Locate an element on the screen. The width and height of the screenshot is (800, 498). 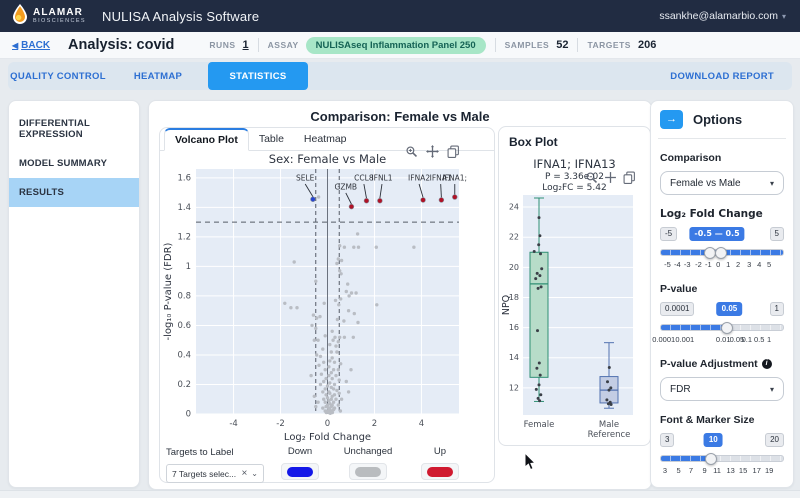
pvalue-adjustment-select: FDR ▾ is located at coordinates (722, 389).